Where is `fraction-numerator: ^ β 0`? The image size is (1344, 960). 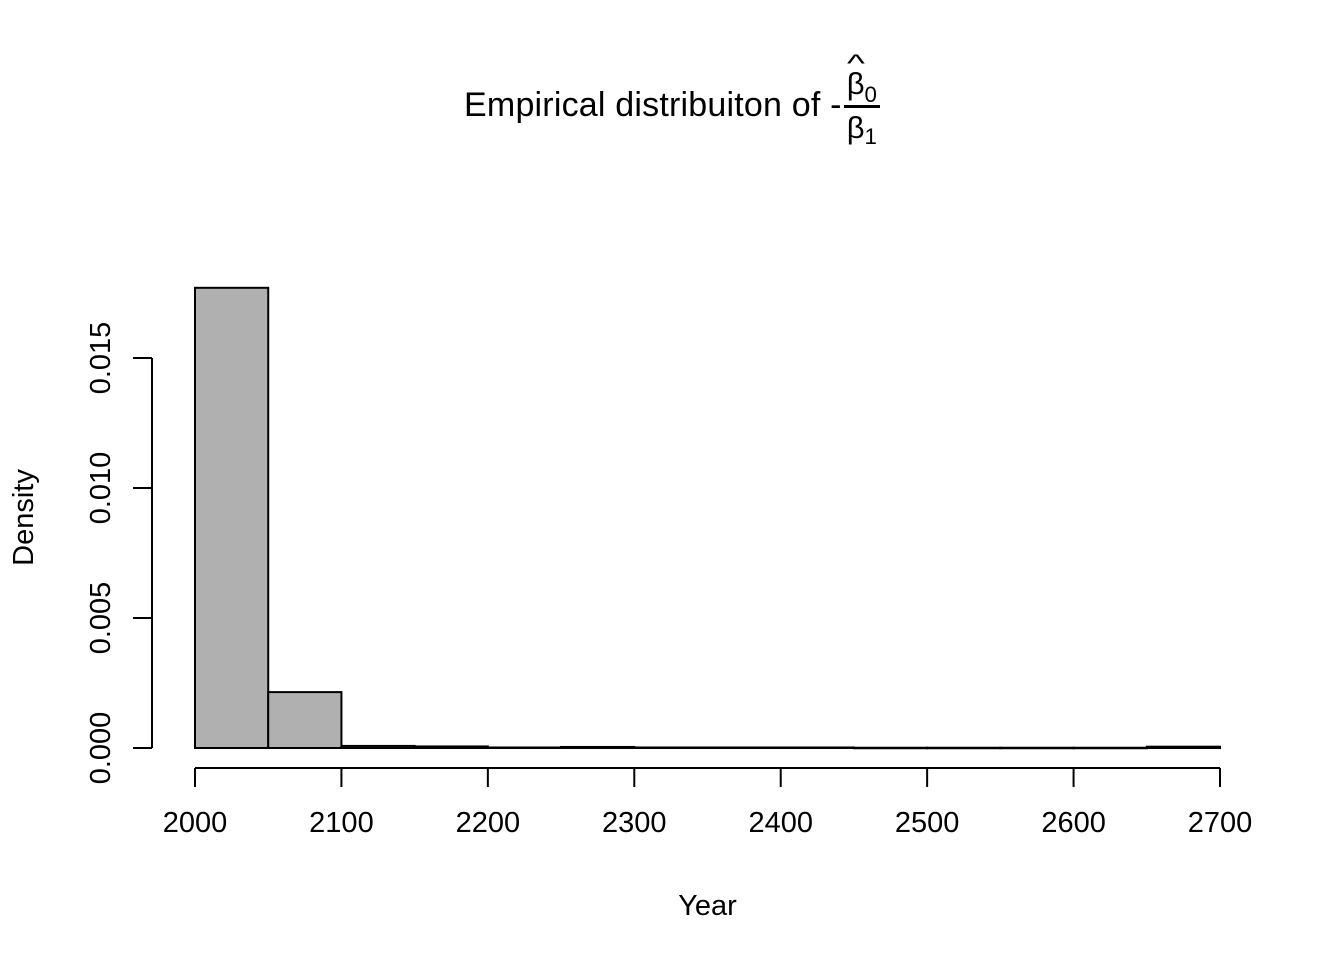
fraction-numerator: ^ β 0 is located at coordinates (862, 78).